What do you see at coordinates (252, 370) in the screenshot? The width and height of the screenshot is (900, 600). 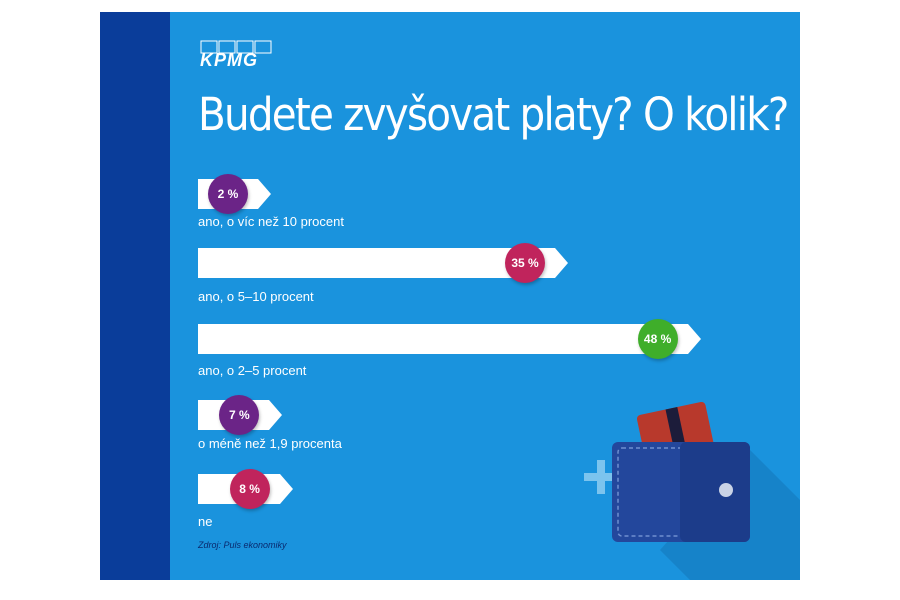 I see `category-label: ano, o 2–5 procent` at bounding box center [252, 370].